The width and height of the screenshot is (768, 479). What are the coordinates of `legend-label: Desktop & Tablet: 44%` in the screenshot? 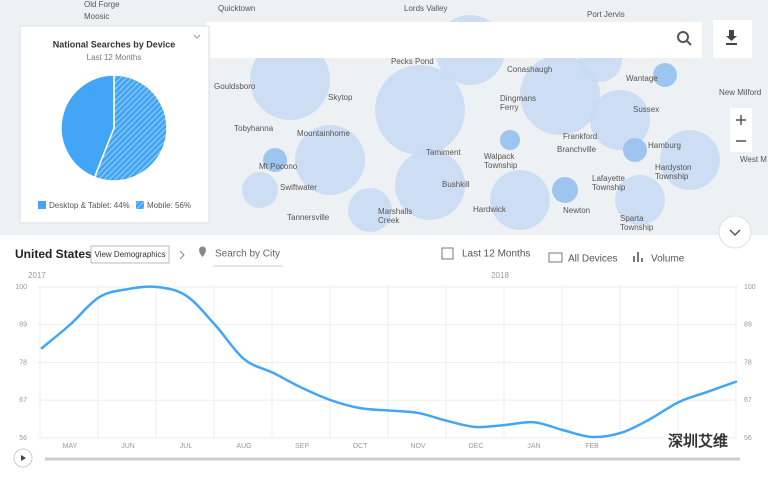 It's located at (89, 205).